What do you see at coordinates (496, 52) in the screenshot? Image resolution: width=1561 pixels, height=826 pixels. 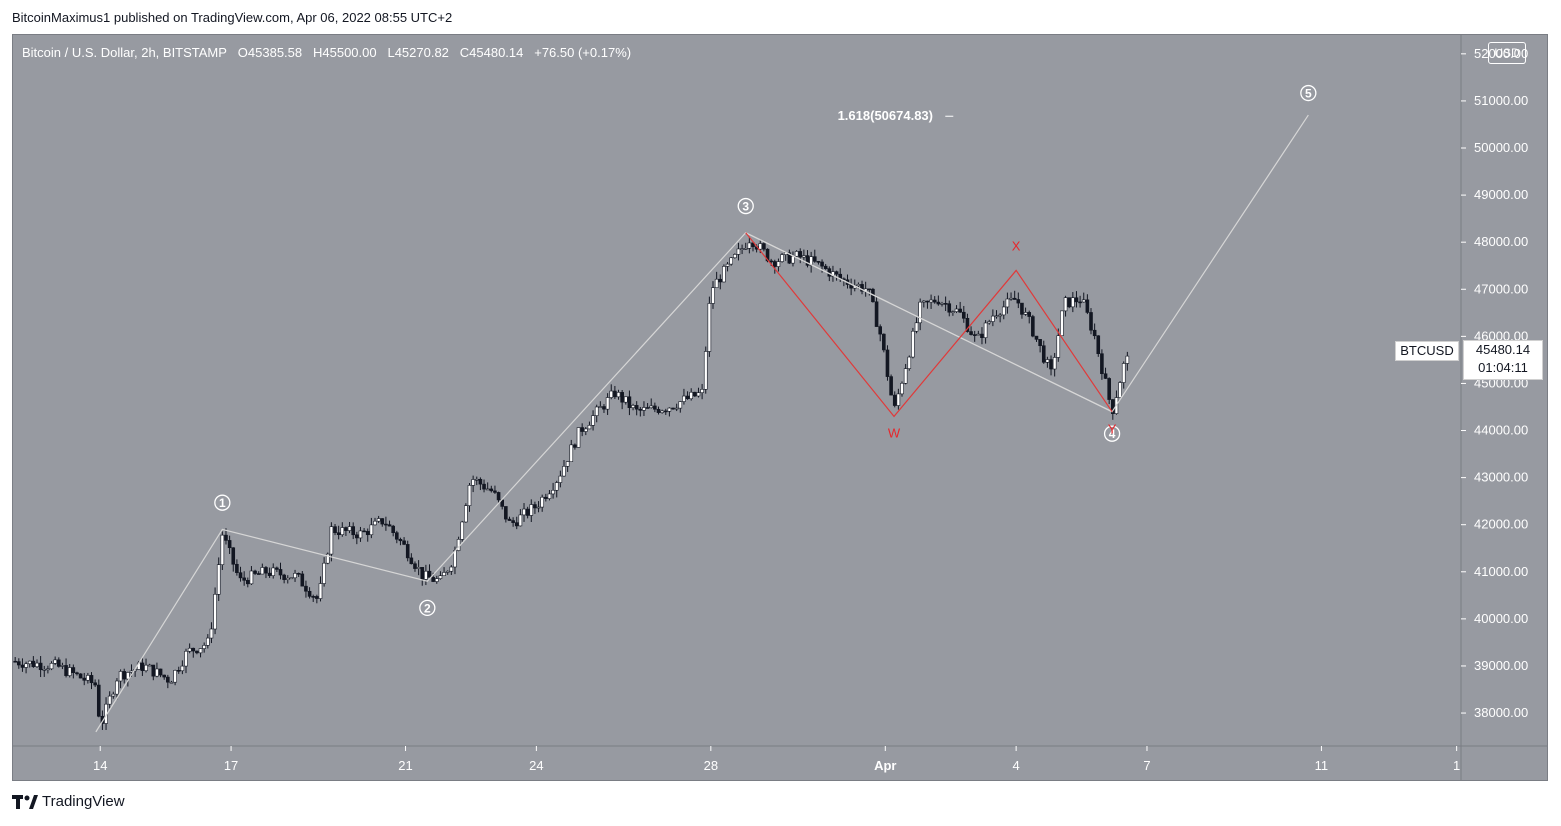 I see `close-value: 45480.14` at bounding box center [496, 52].